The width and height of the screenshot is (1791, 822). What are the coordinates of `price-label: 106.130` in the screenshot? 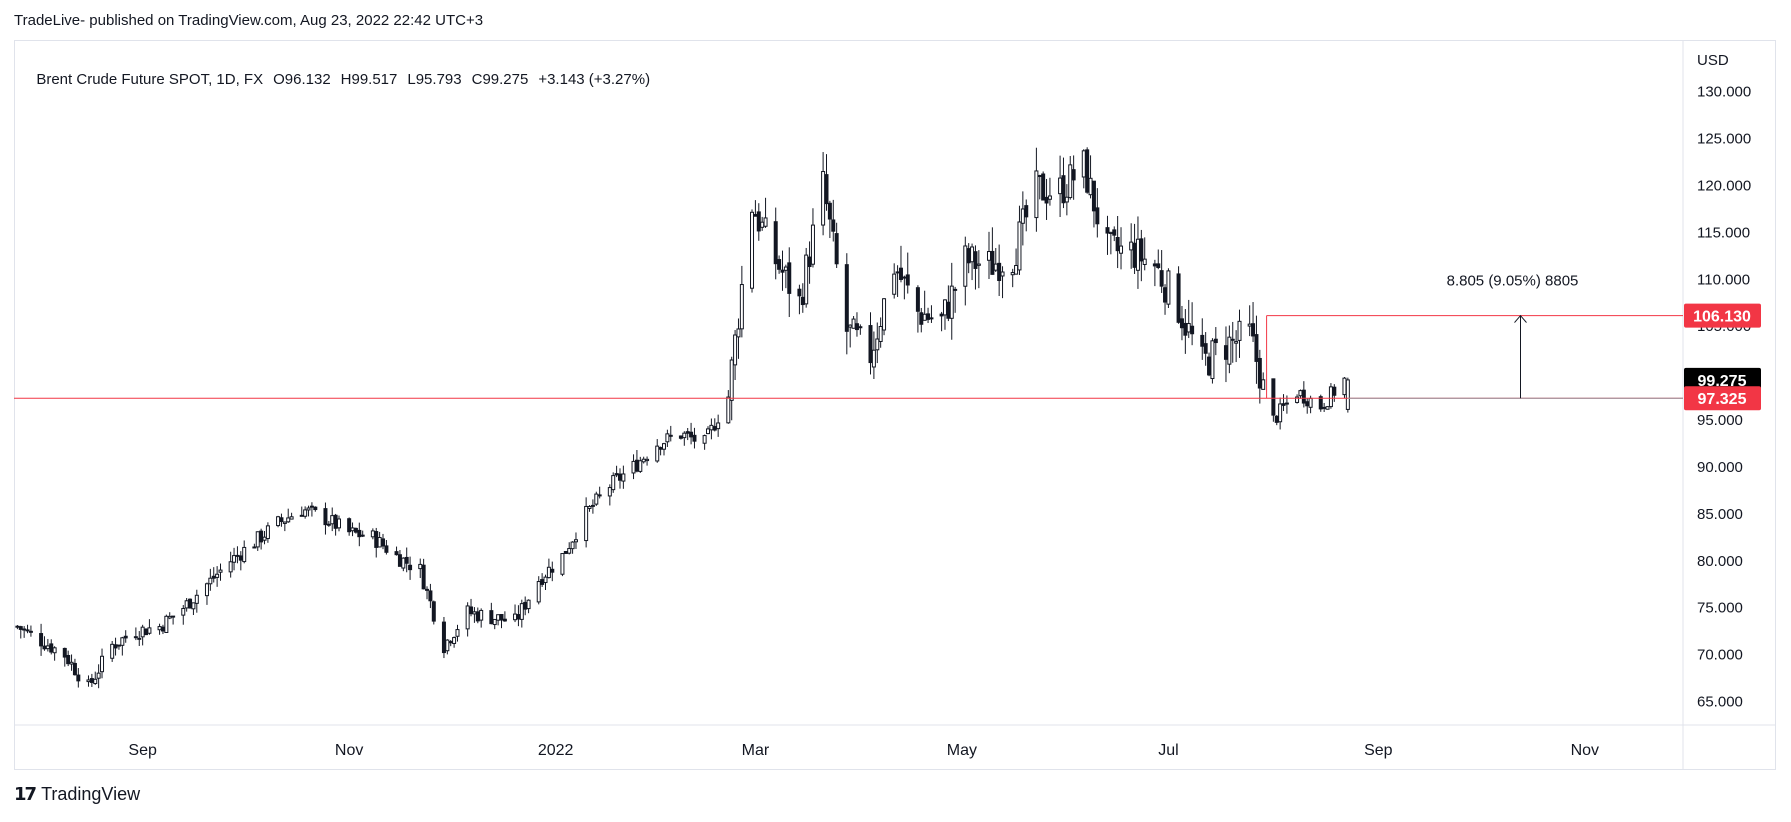 It's located at (1722, 317).